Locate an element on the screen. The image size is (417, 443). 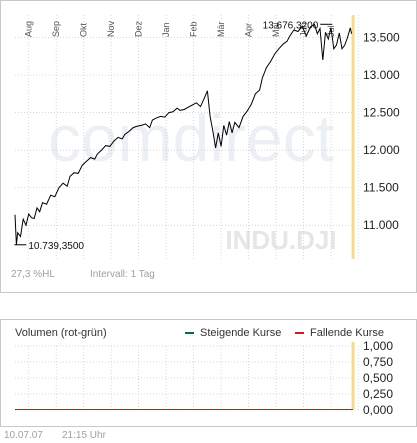
month-tick-label: Aug is located at coordinates (29, 29).